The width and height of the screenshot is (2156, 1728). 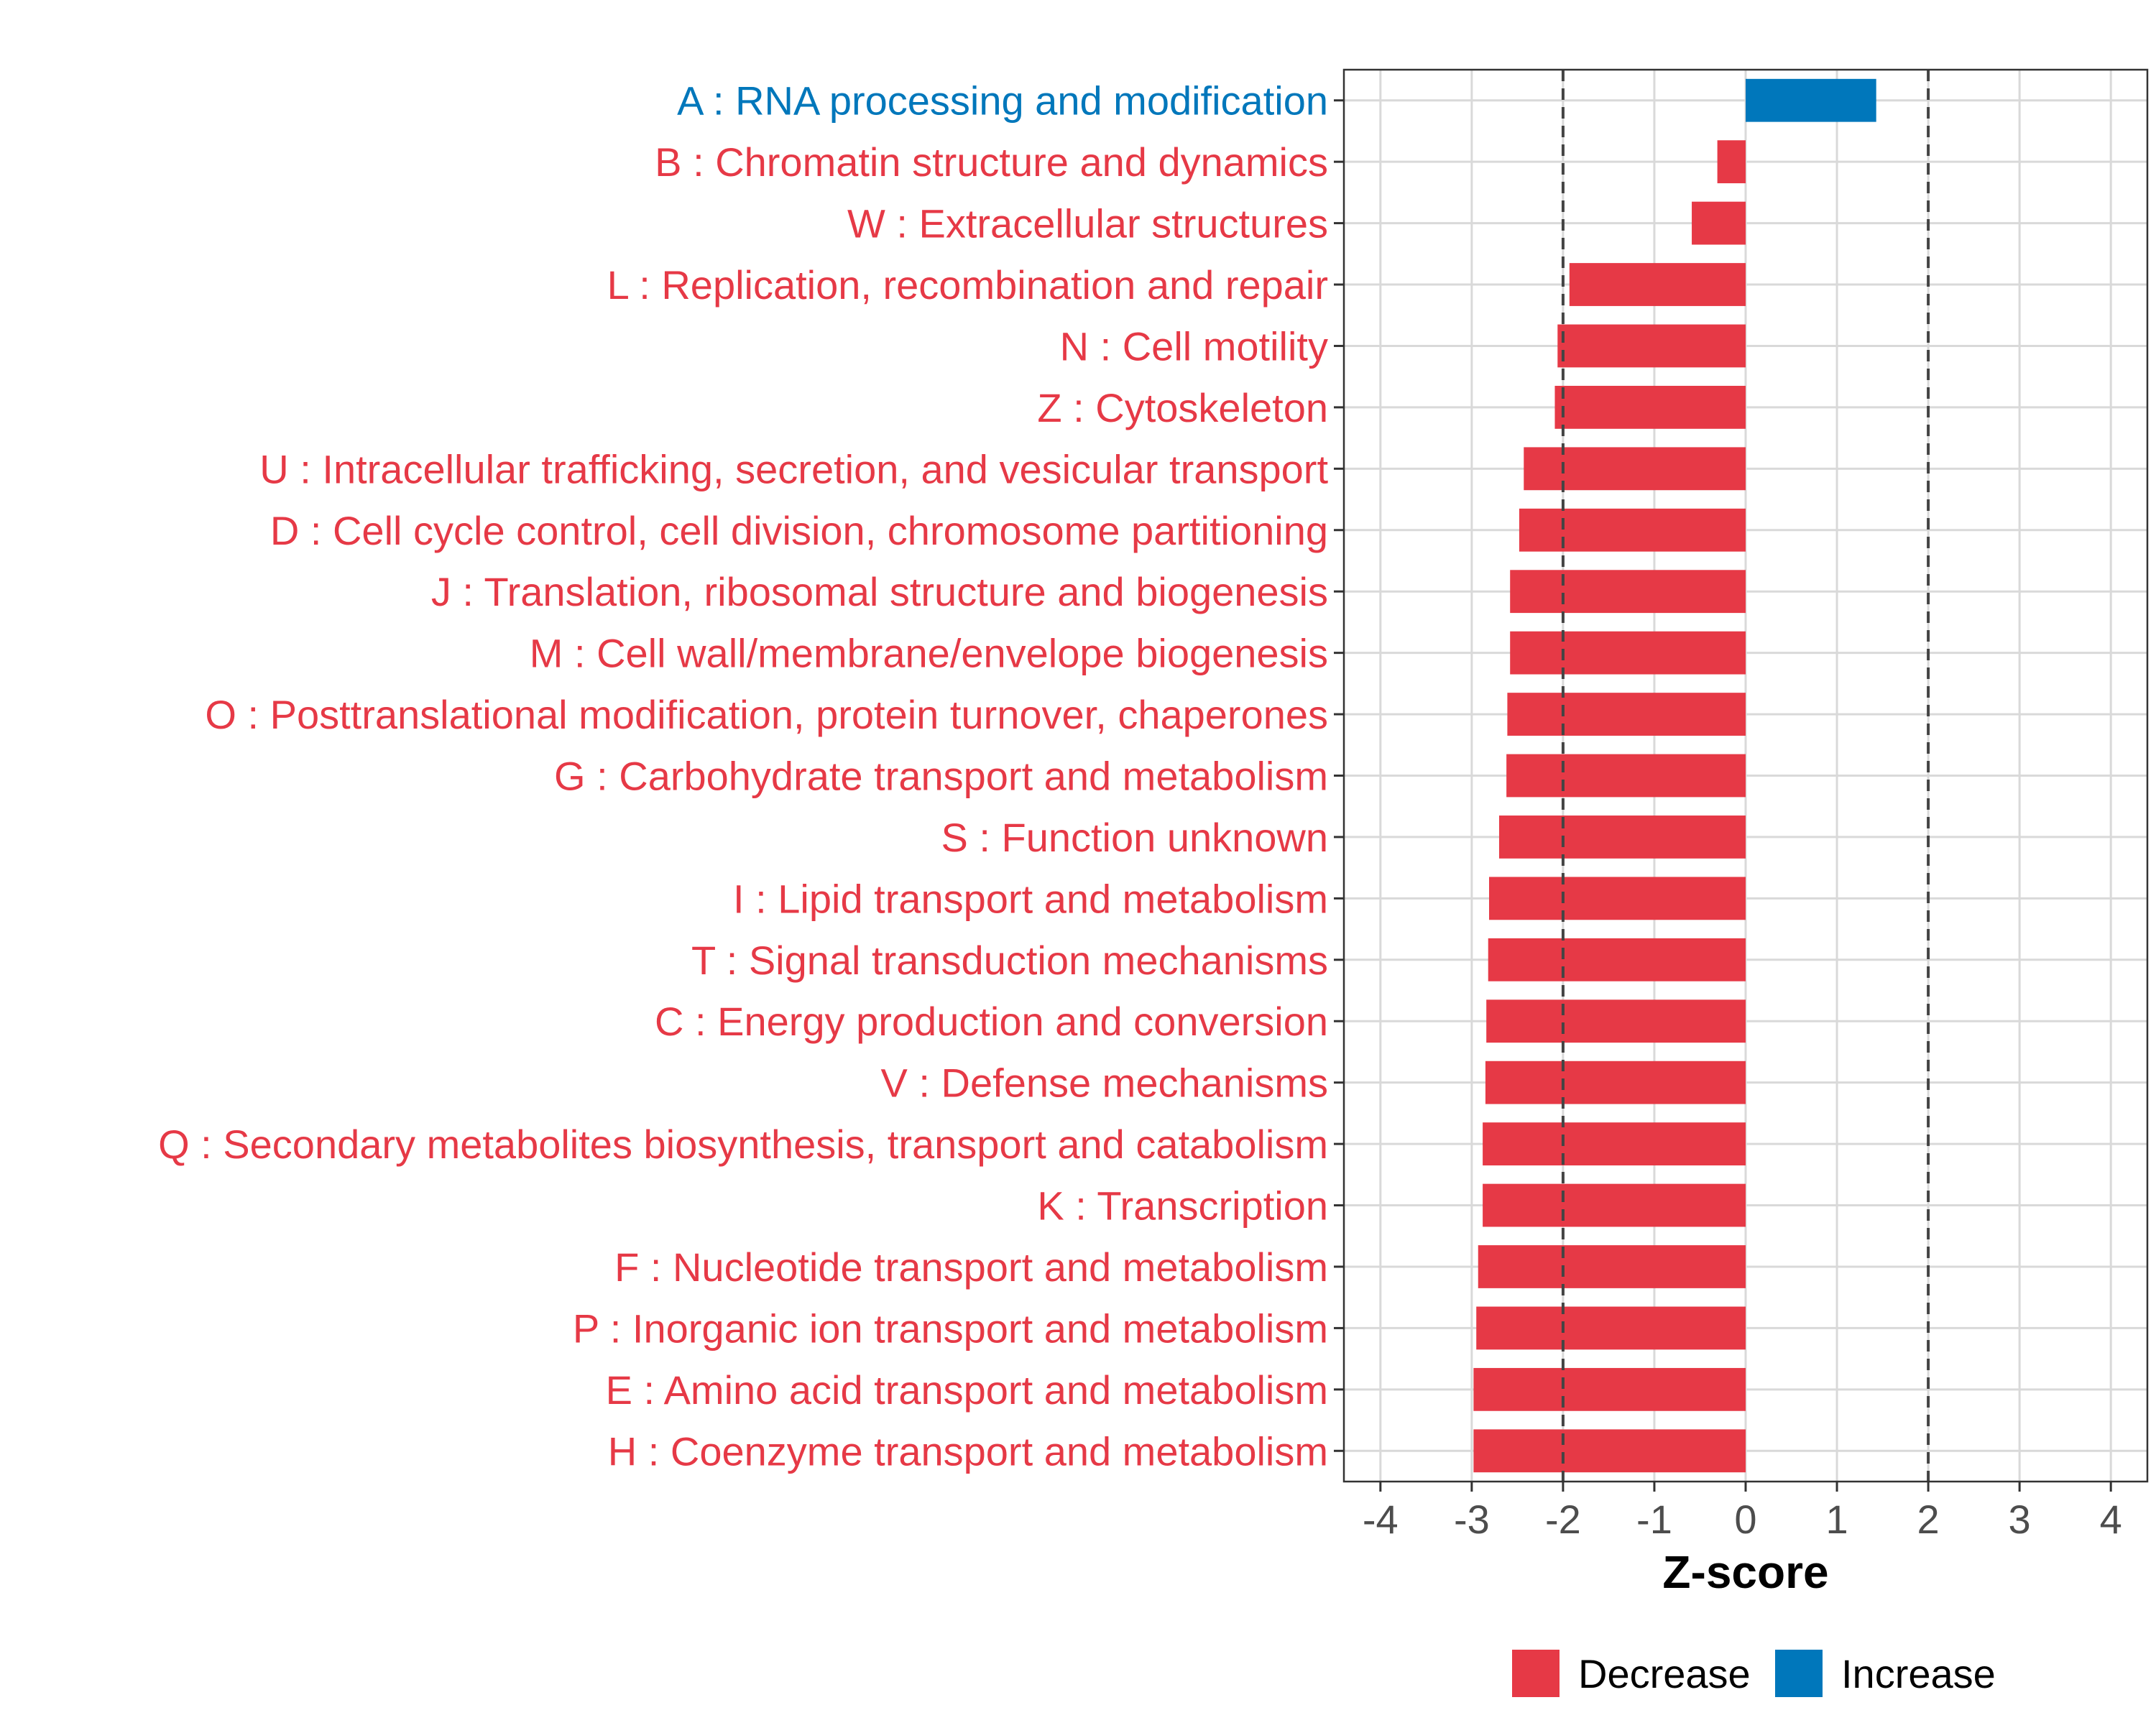 I want to click on x-axis-title: Z-score, so click(x=1745, y=1572).